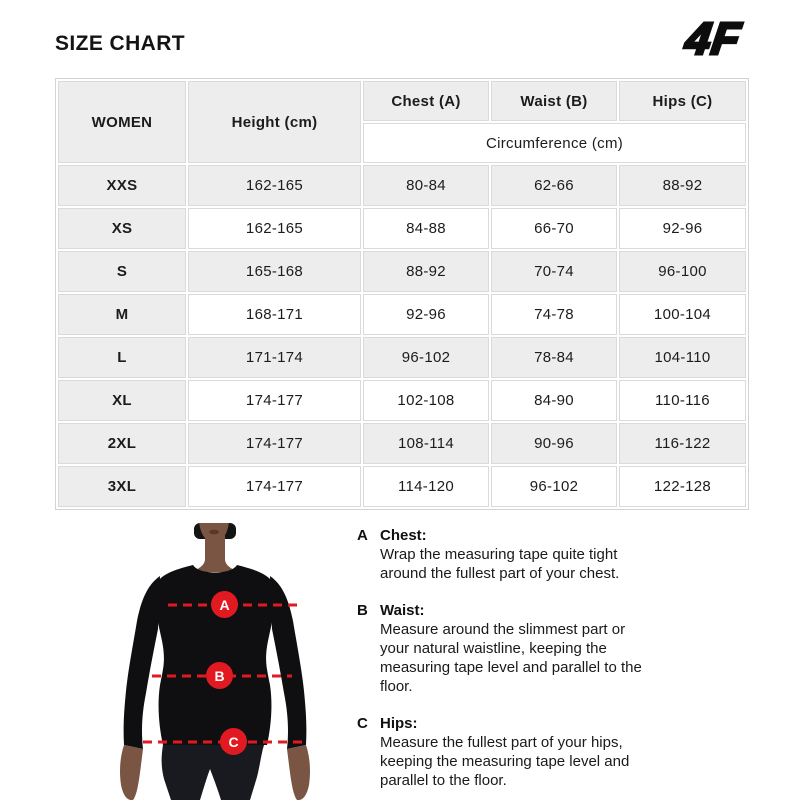 The width and height of the screenshot is (800, 808). What do you see at coordinates (426, 314) in the screenshot?
I see `chest-value-cell: 92-96` at bounding box center [426, 314].